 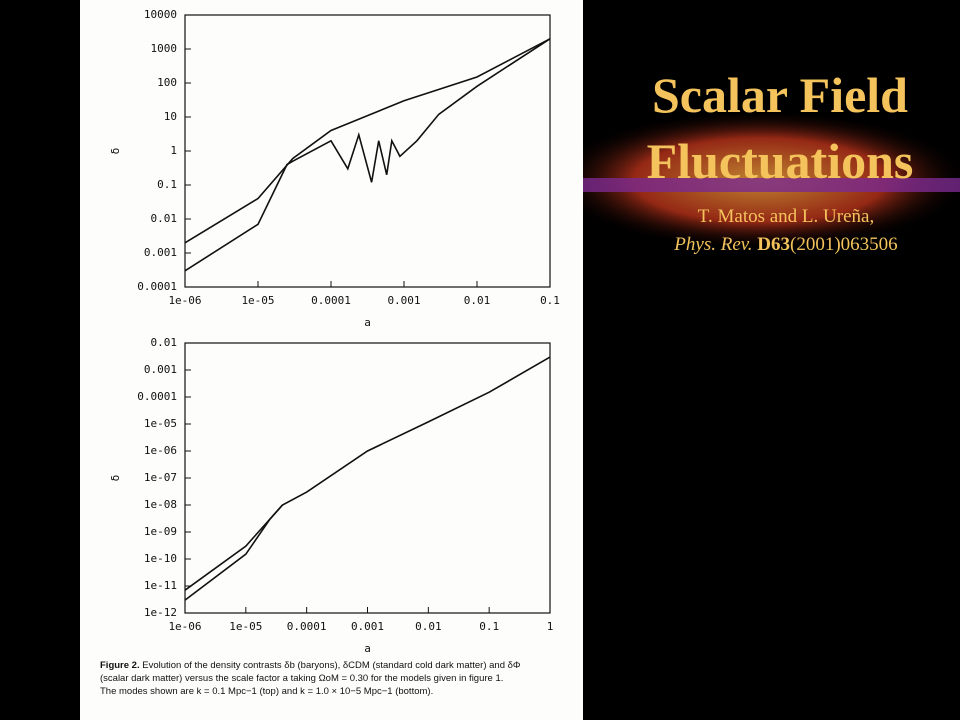 I want to click on slide-title: Fluctuations, so click(x=780, y=161).